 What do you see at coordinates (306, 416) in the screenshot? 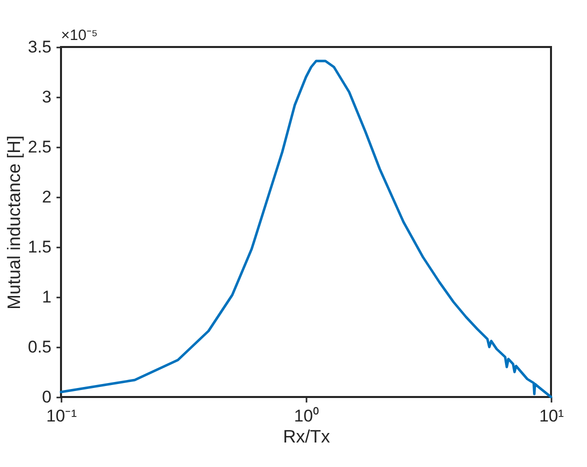
I see `x-tick-label: 10⁰` at bounding box center [306, 416].